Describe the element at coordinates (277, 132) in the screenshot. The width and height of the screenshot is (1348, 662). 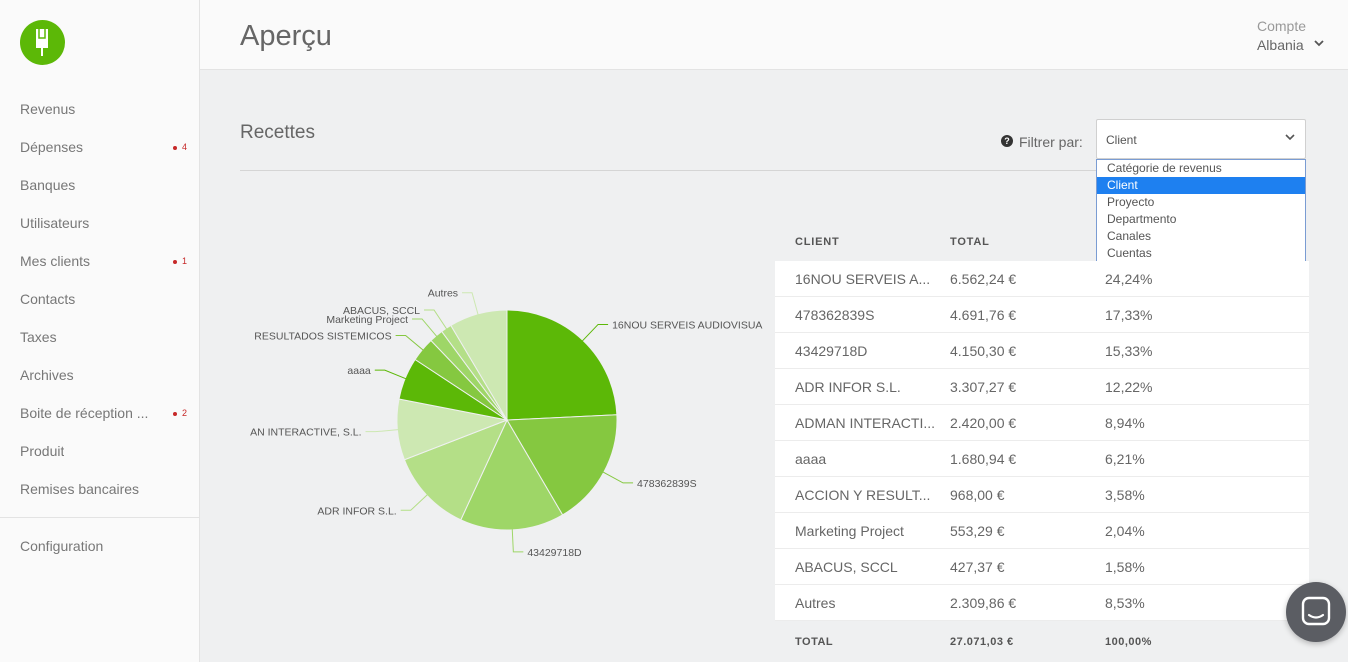
I see `section-title: Recettes` at that location.